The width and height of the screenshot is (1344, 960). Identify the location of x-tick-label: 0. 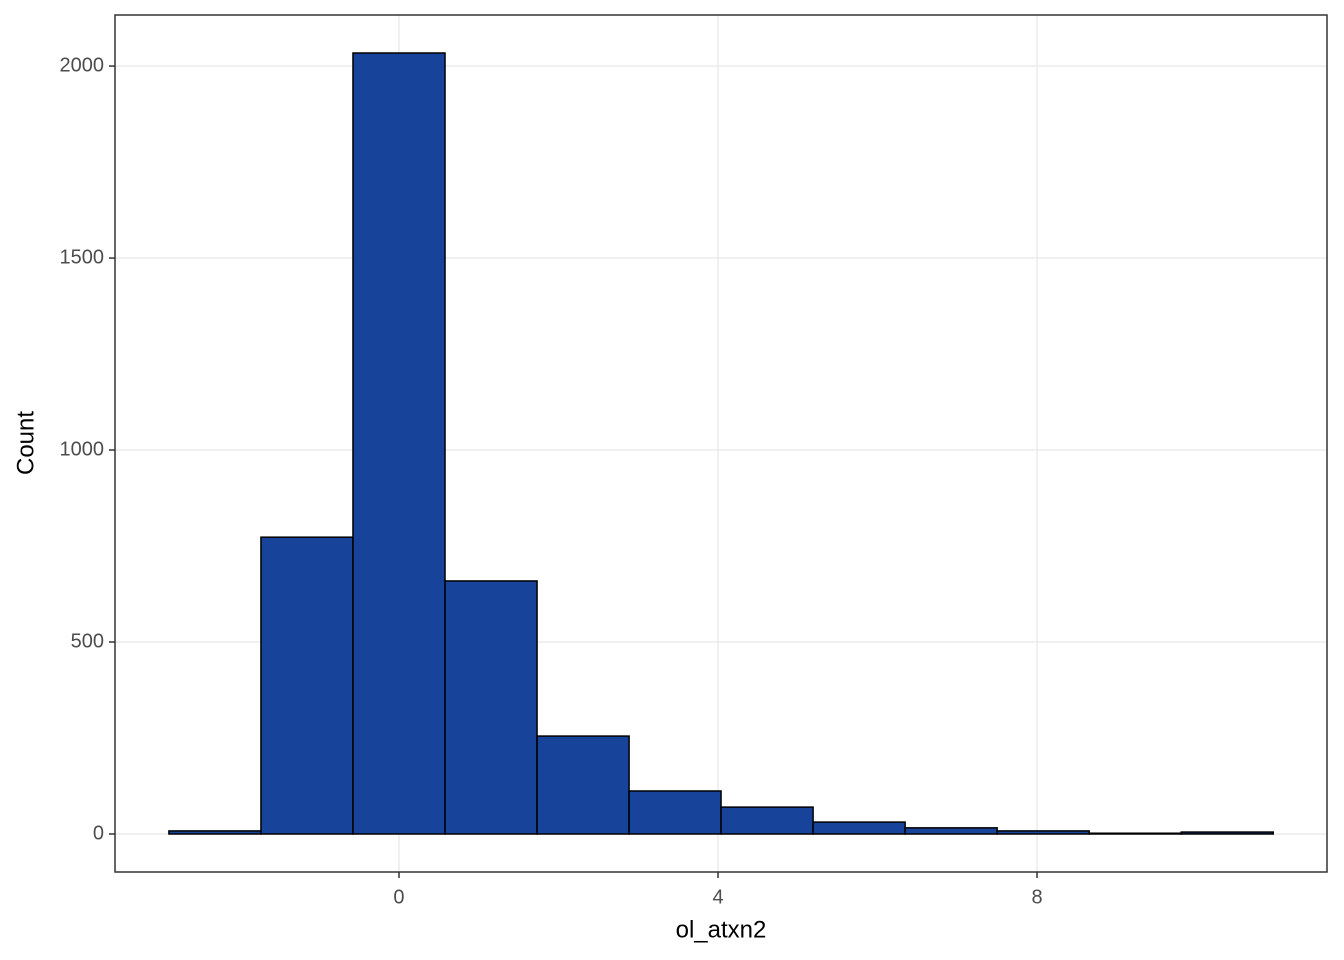
(398, 897).